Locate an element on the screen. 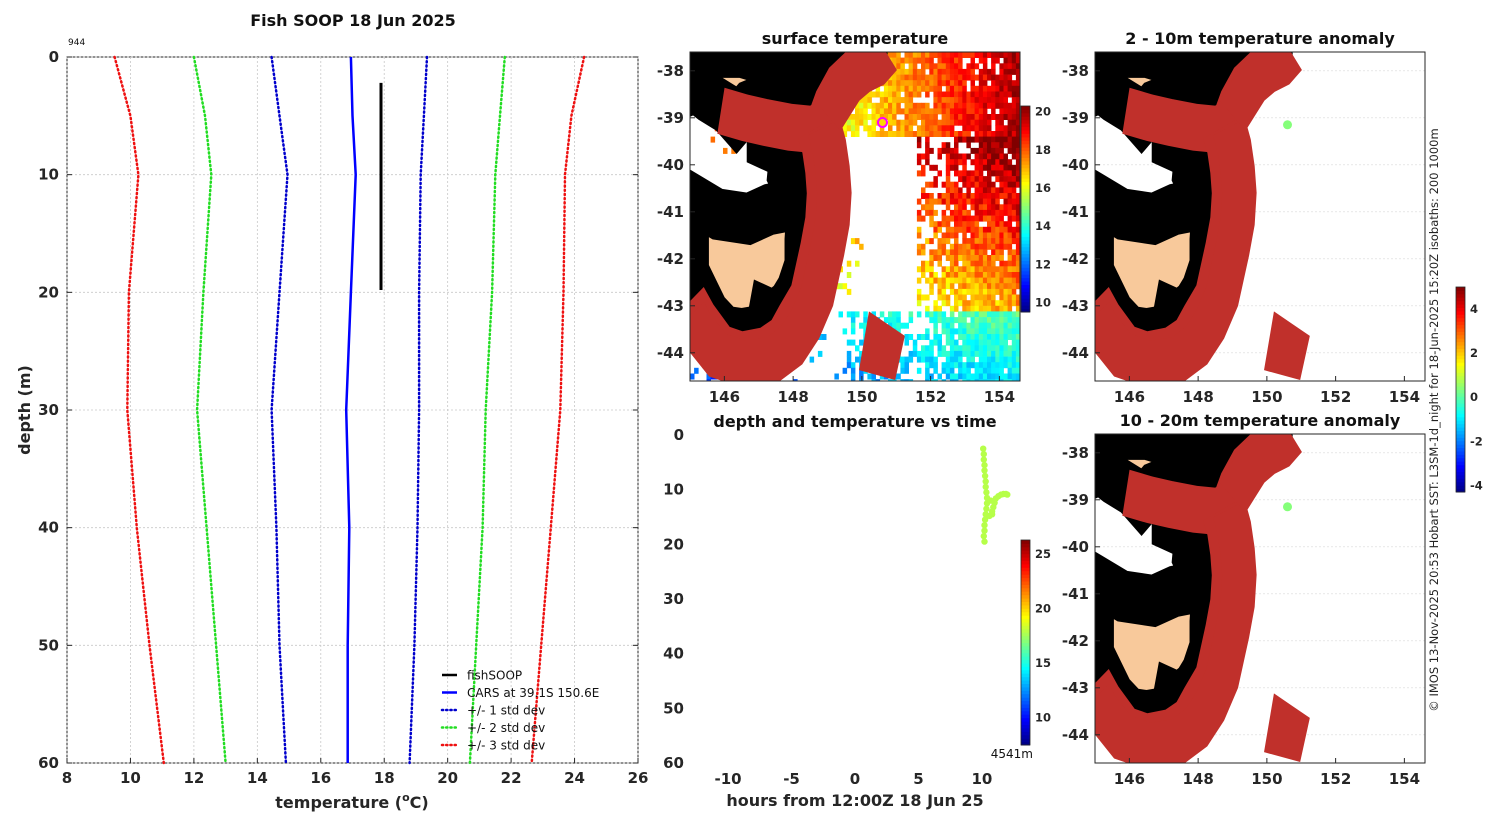 Image resolution: width=1500 pixels, height=820 pixels. anom_2_10-ytick-label: -42 is located at coordinates (1075, 259).